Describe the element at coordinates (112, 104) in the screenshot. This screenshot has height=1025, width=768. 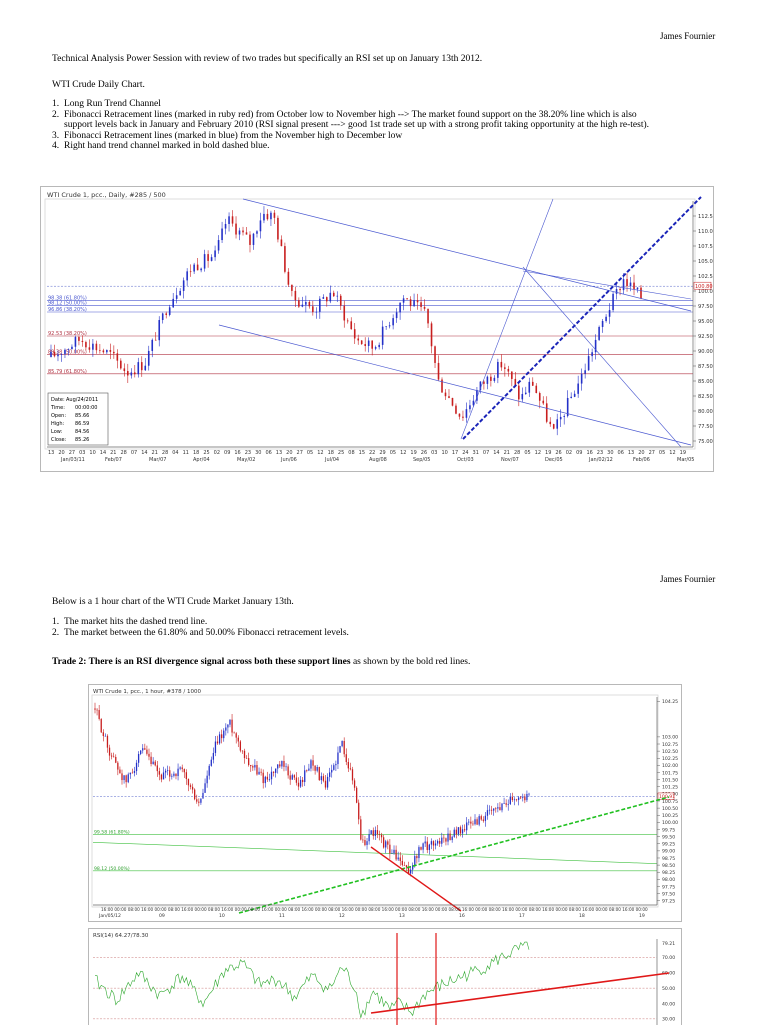
I see `list-line: Long Run Trend Channel` at that location.